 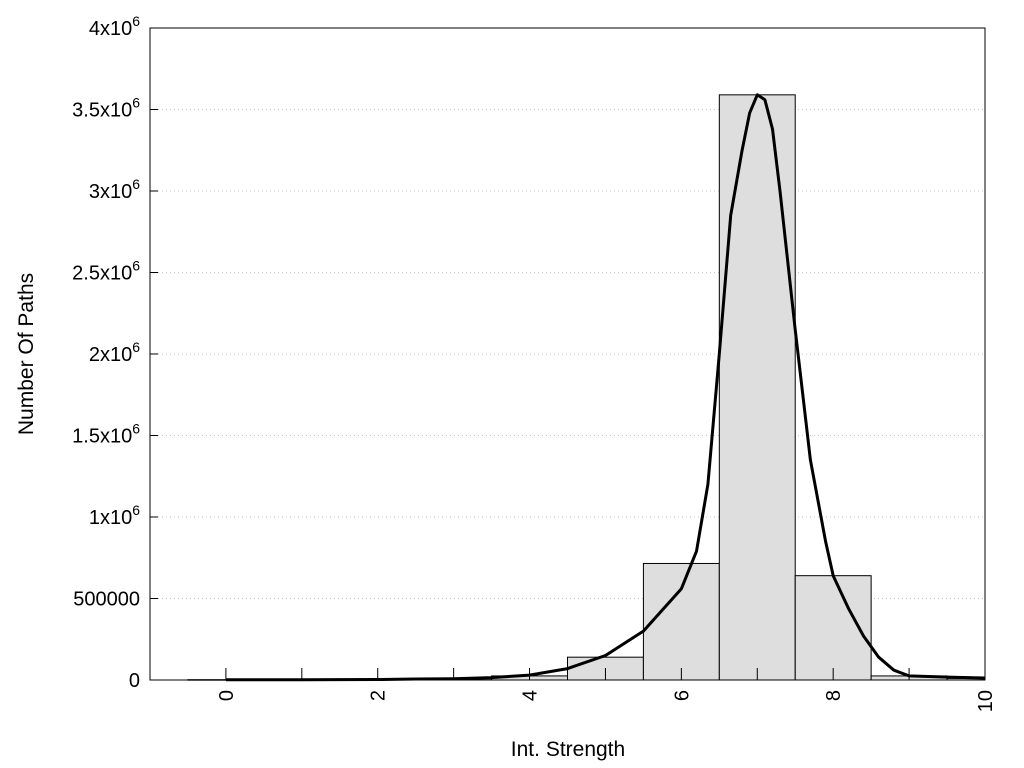 I want to click on x-tick-label-4: 4, so click(x=531, y=695).